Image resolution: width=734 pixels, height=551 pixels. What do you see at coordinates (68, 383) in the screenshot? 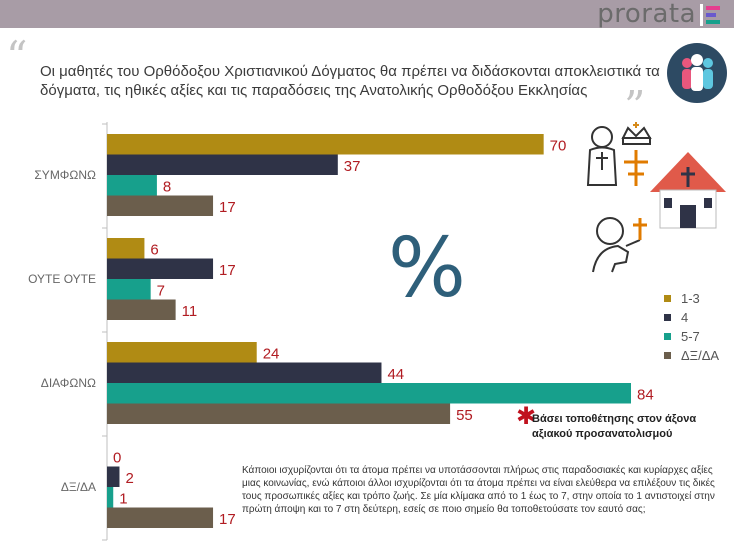
I see `category-label: ΔΙΑΦΩΝΩ` at bounding box center [68, 383].